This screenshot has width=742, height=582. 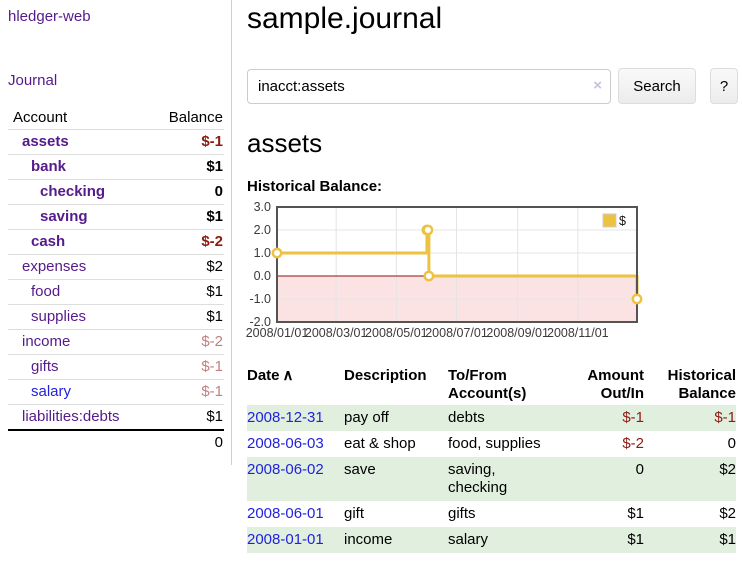 What do you see at coordinates (46, 291) in the screenshot?
I see `account-link: food` at bounding box center [46, 291].